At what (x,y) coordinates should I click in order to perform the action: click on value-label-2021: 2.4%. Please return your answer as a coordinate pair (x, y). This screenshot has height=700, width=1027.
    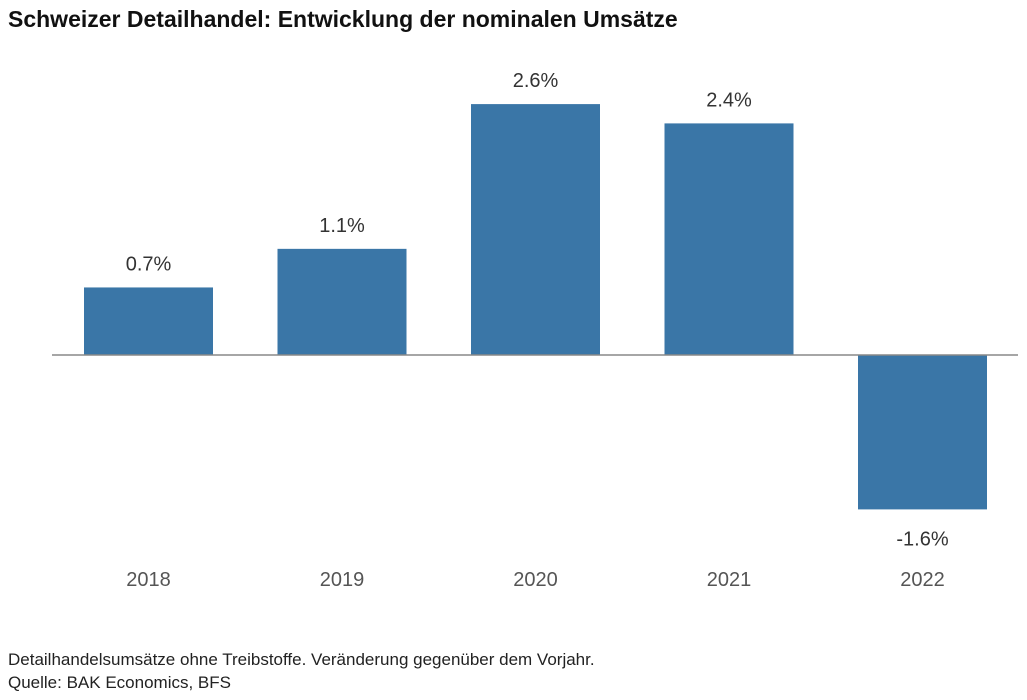
    Looking at the image, I should click on (729, 100).